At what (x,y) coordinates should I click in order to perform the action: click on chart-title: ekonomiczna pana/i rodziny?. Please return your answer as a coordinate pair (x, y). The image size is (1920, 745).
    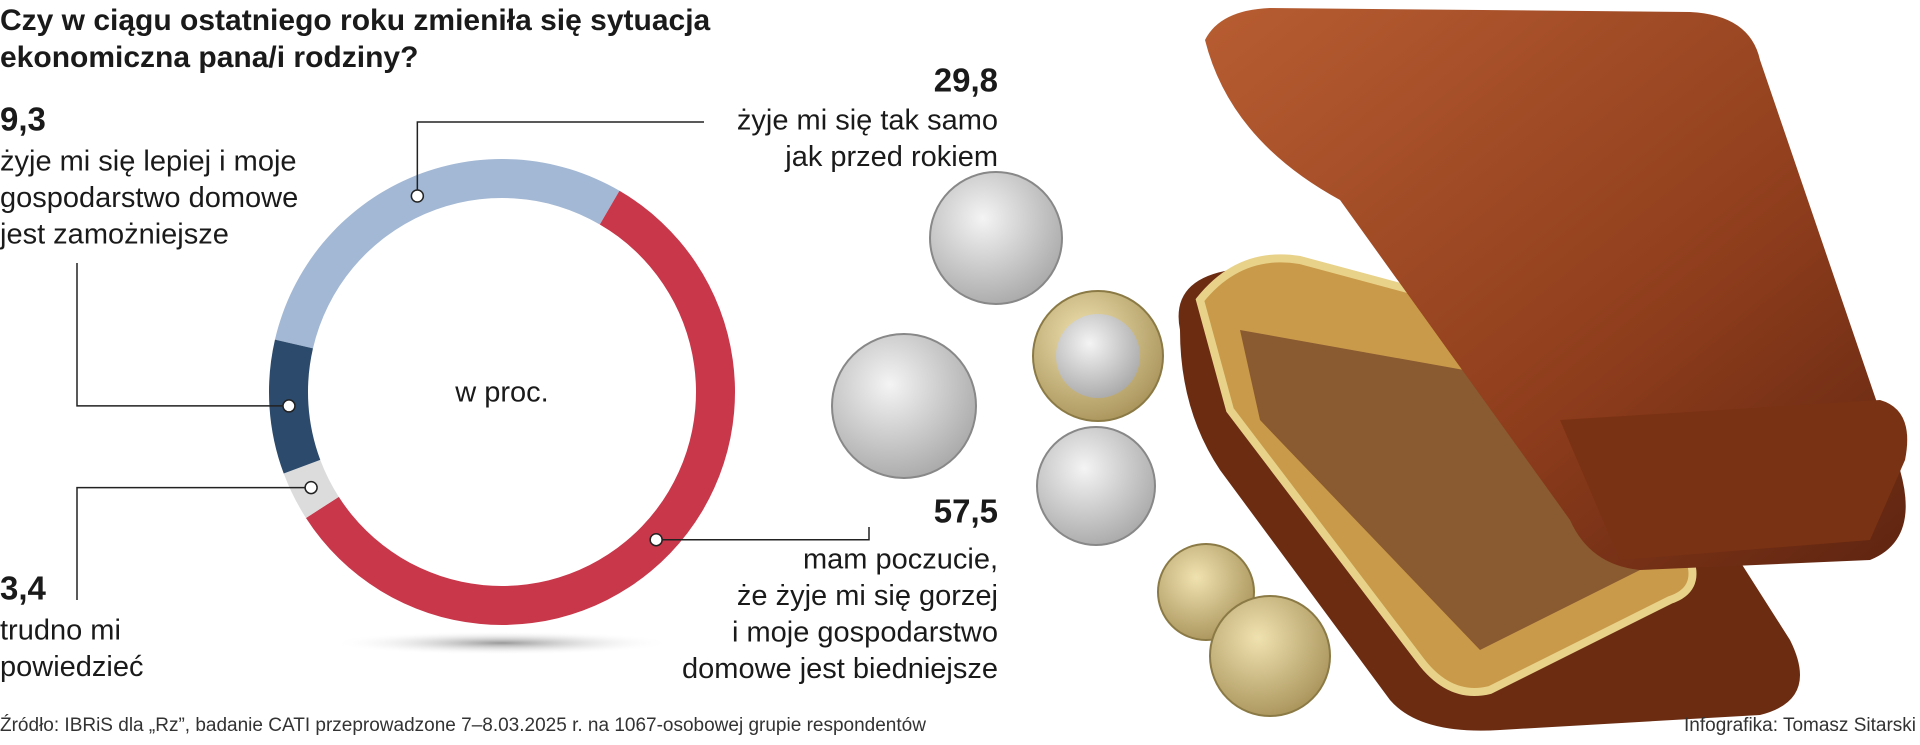
    Looking at the image, I should click on (209, 57).